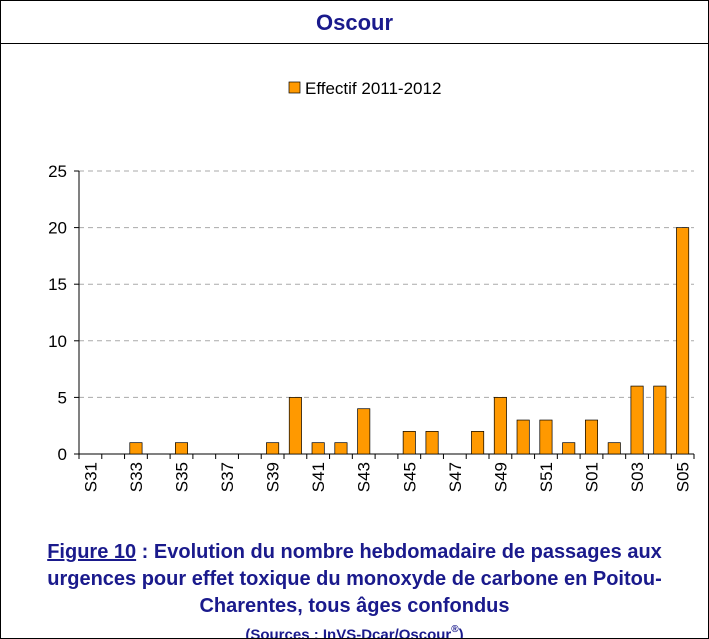  What do you see at coordinates (500, 477) in the screenshot?
I see `x-tick-label: S49` at bounding box center [500, 477].